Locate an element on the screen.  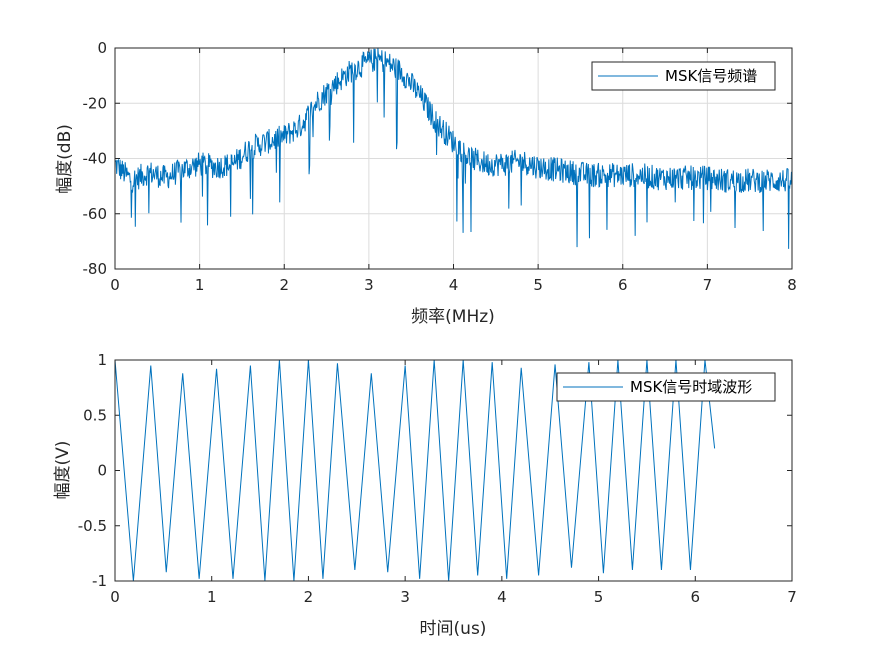
waveform-xtick-label: 2 is located at coordinates (309, 597).